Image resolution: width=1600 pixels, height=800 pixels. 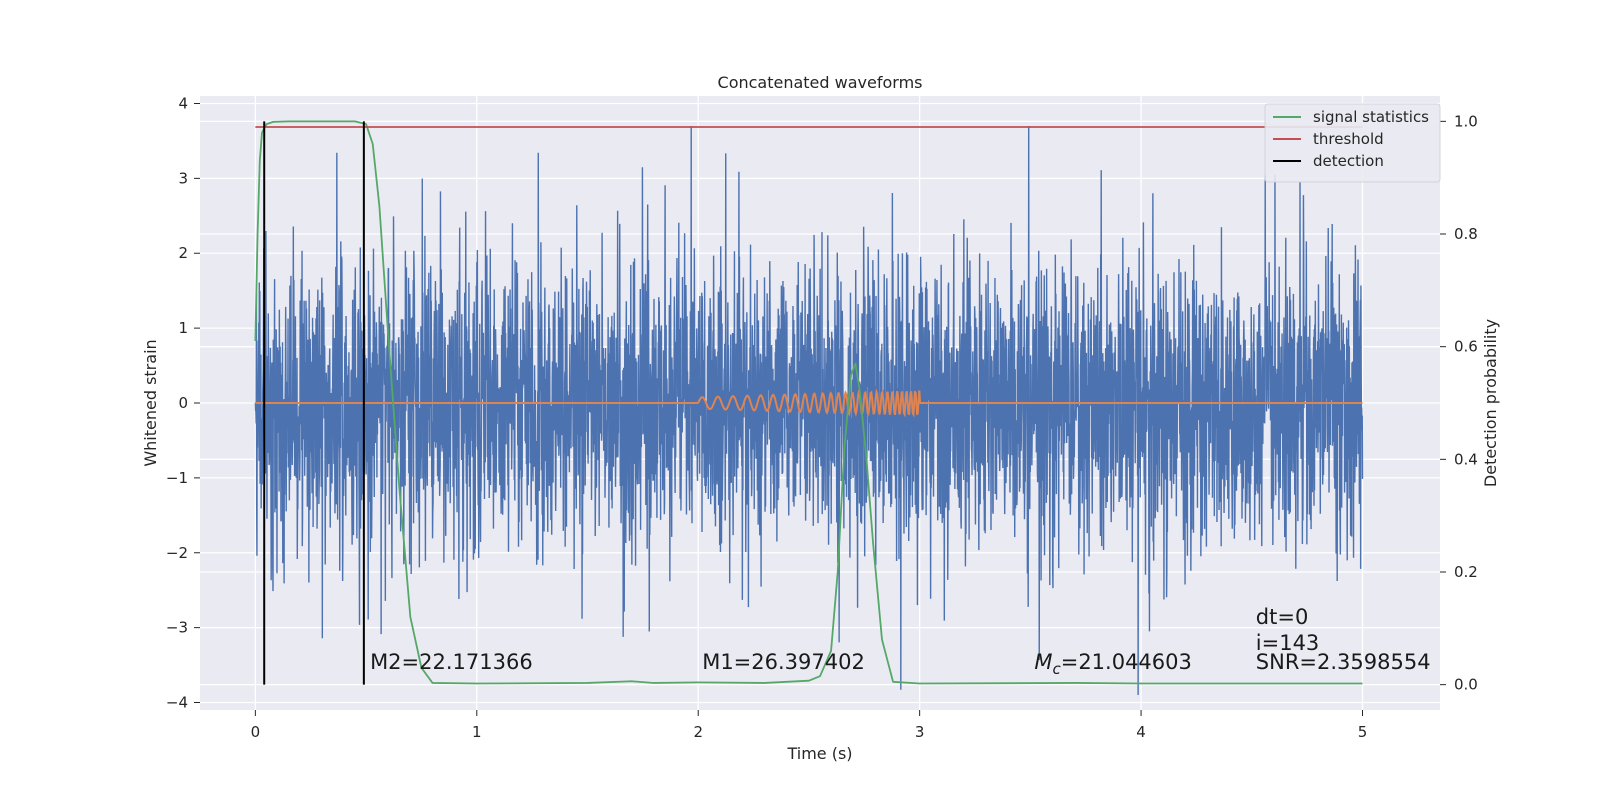 What do you see at coordinates (183, 103) in the screenshot?
I see `y-tick-label-left: 4` at bounding box center [183, 103].